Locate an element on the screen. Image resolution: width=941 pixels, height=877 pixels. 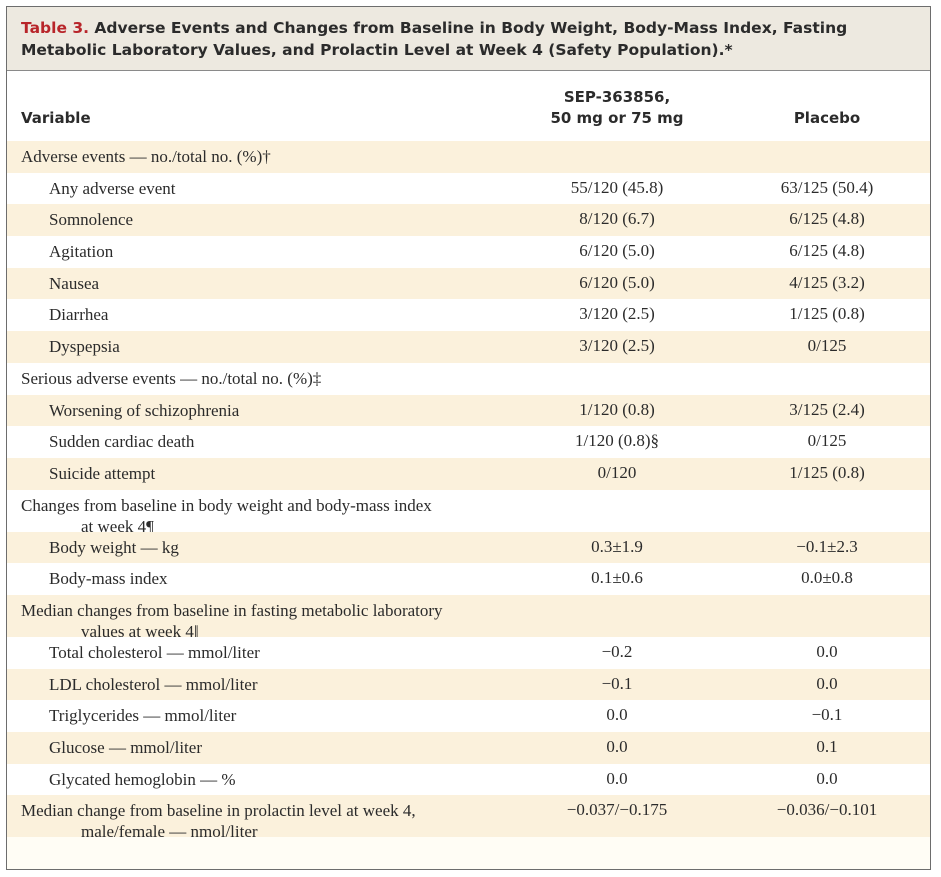
table-row: Nausea 6/120 (5.0) 4/125 (3.2) is located at coordinates (468, 283).